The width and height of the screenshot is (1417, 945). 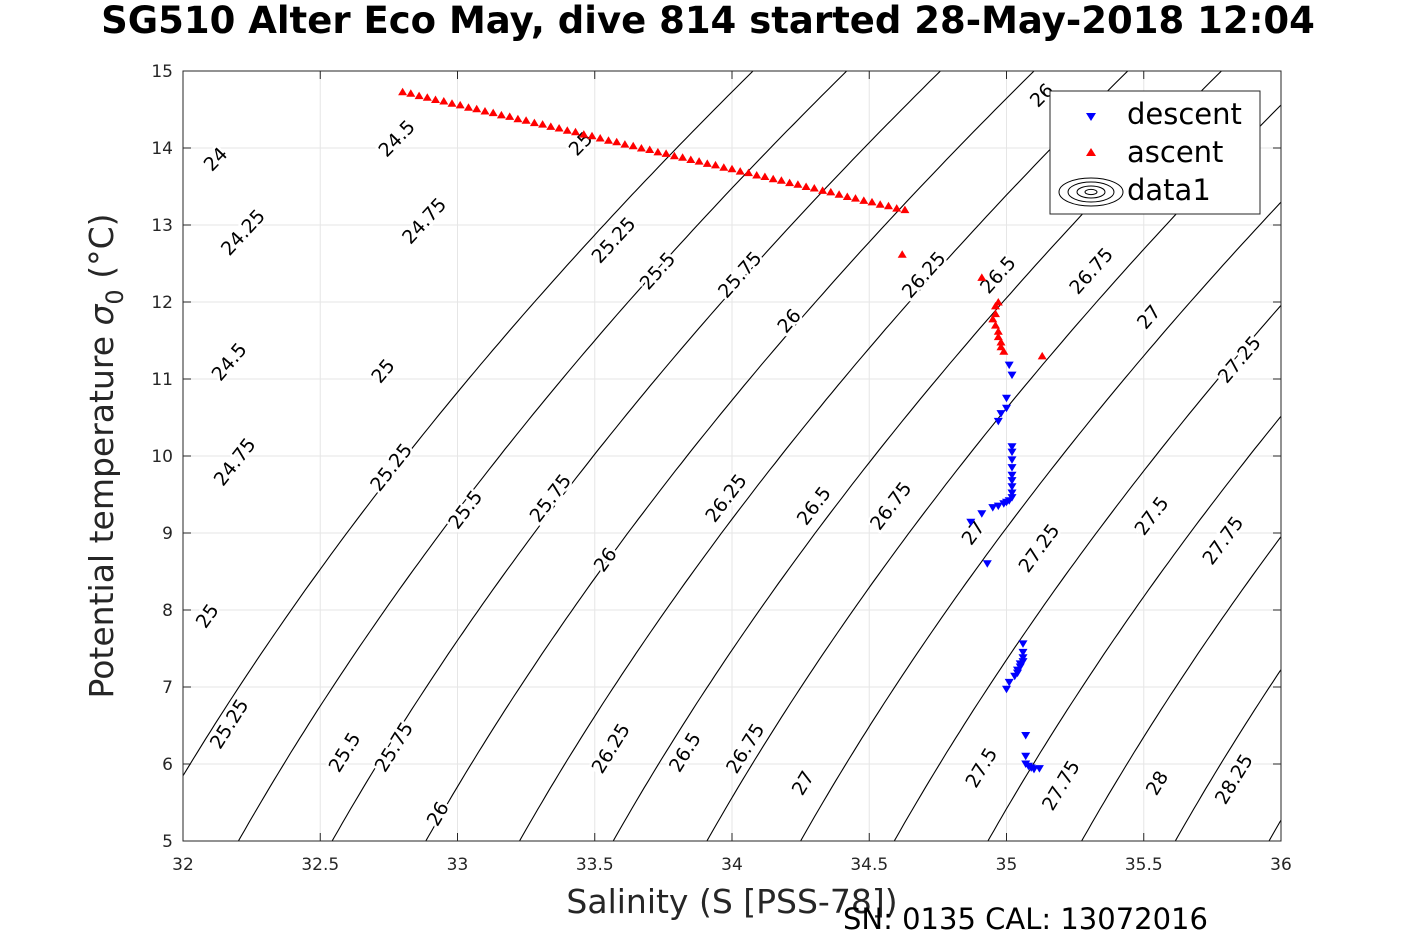 What do you see at coordinates (162, 149) in the screenshot?
I see `y-tick-label: 14` at bounding box center [162, 149].